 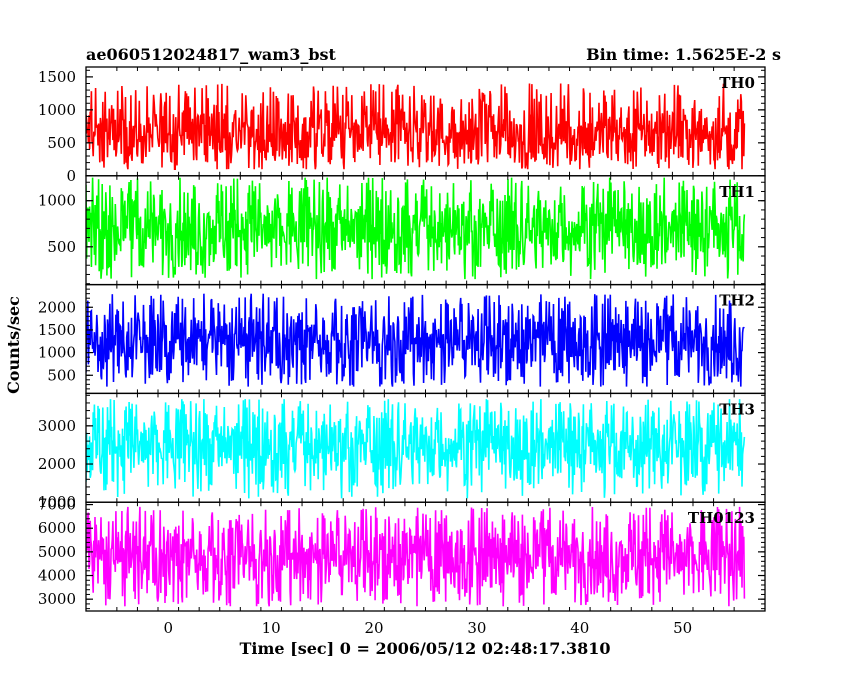 What do you see at coordinates (416, 228) in the screenshot?
I see `series-th1` at bounding box center [416, 228].